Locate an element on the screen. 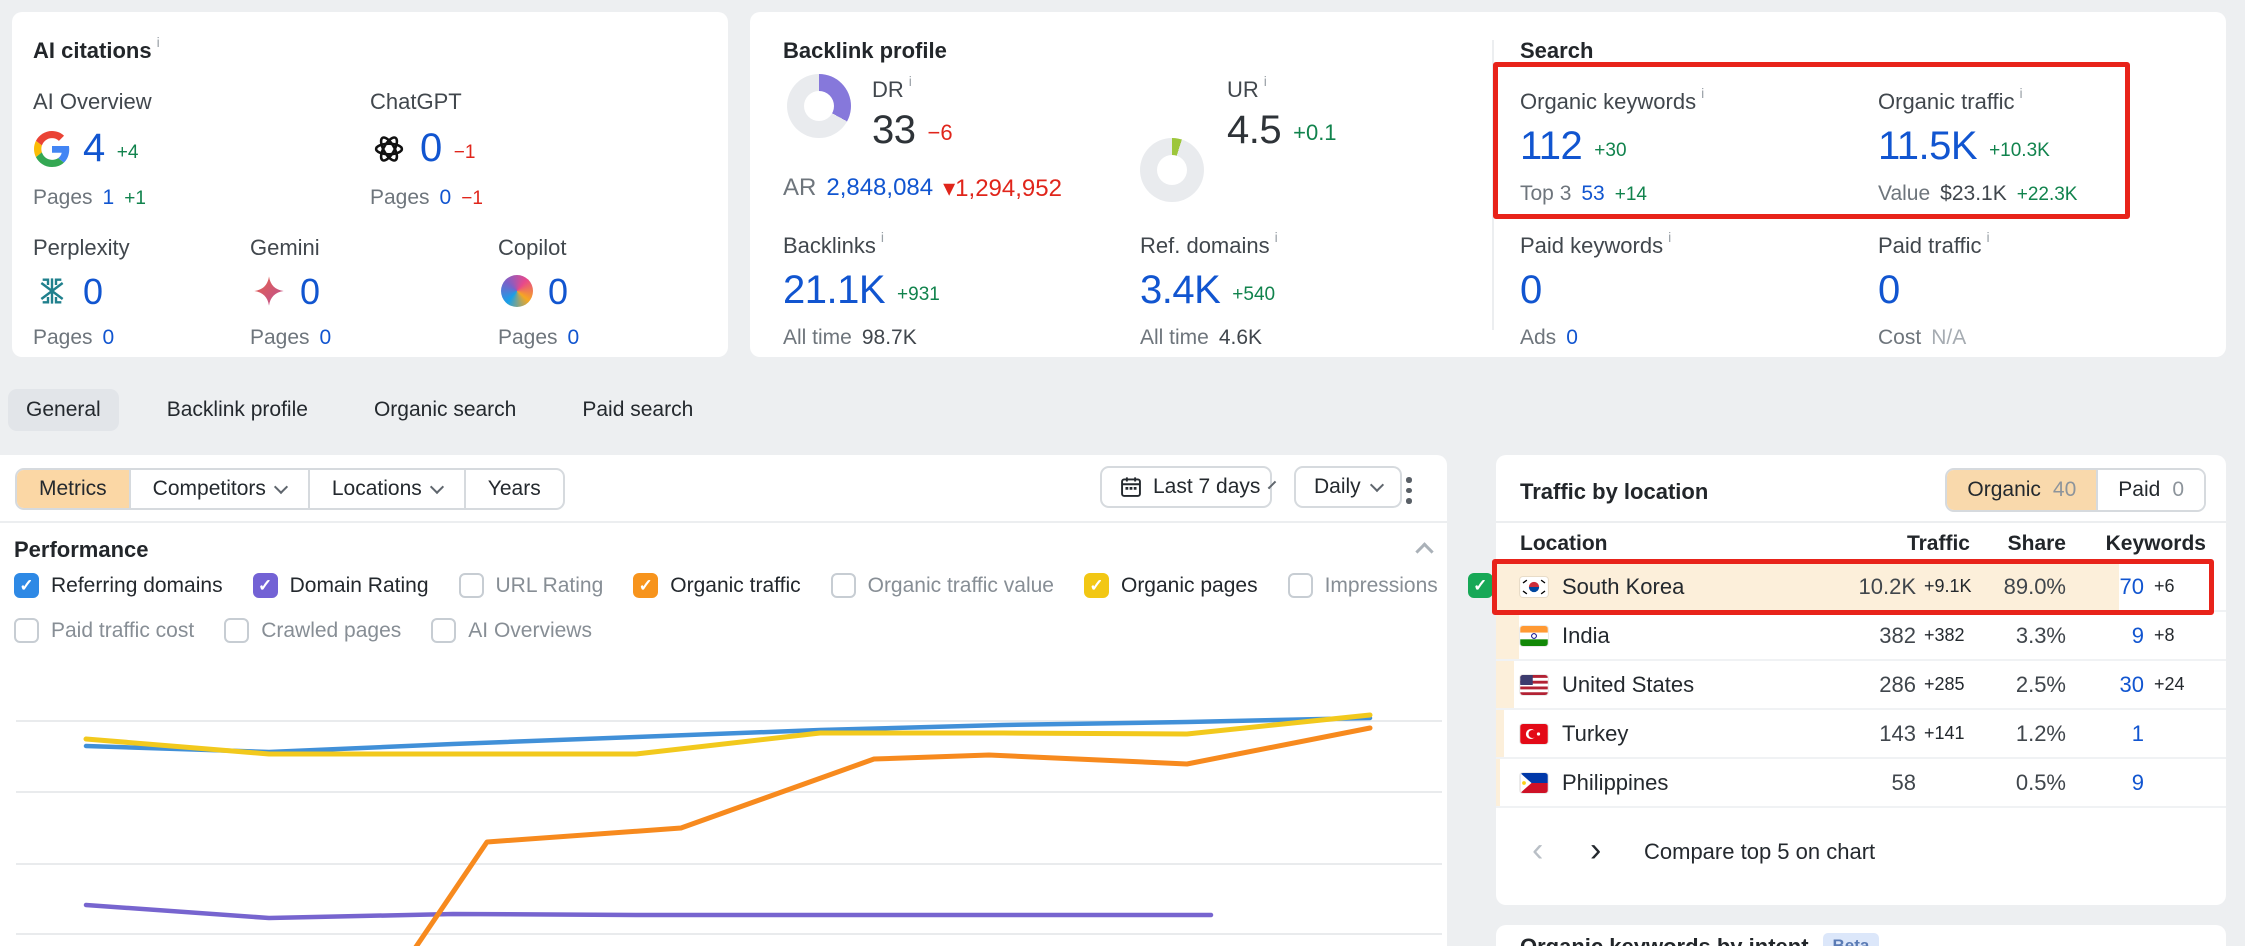  ur-donut is located at coordinates (1172, 170).